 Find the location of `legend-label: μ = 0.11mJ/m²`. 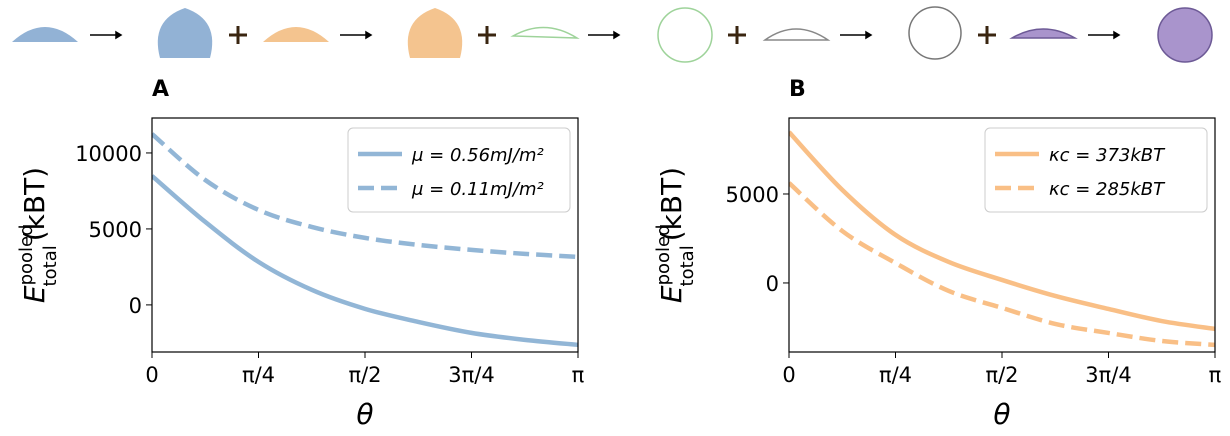

legend-label: μ = 0.11mJ/m² is located at coordinates (477, 189).